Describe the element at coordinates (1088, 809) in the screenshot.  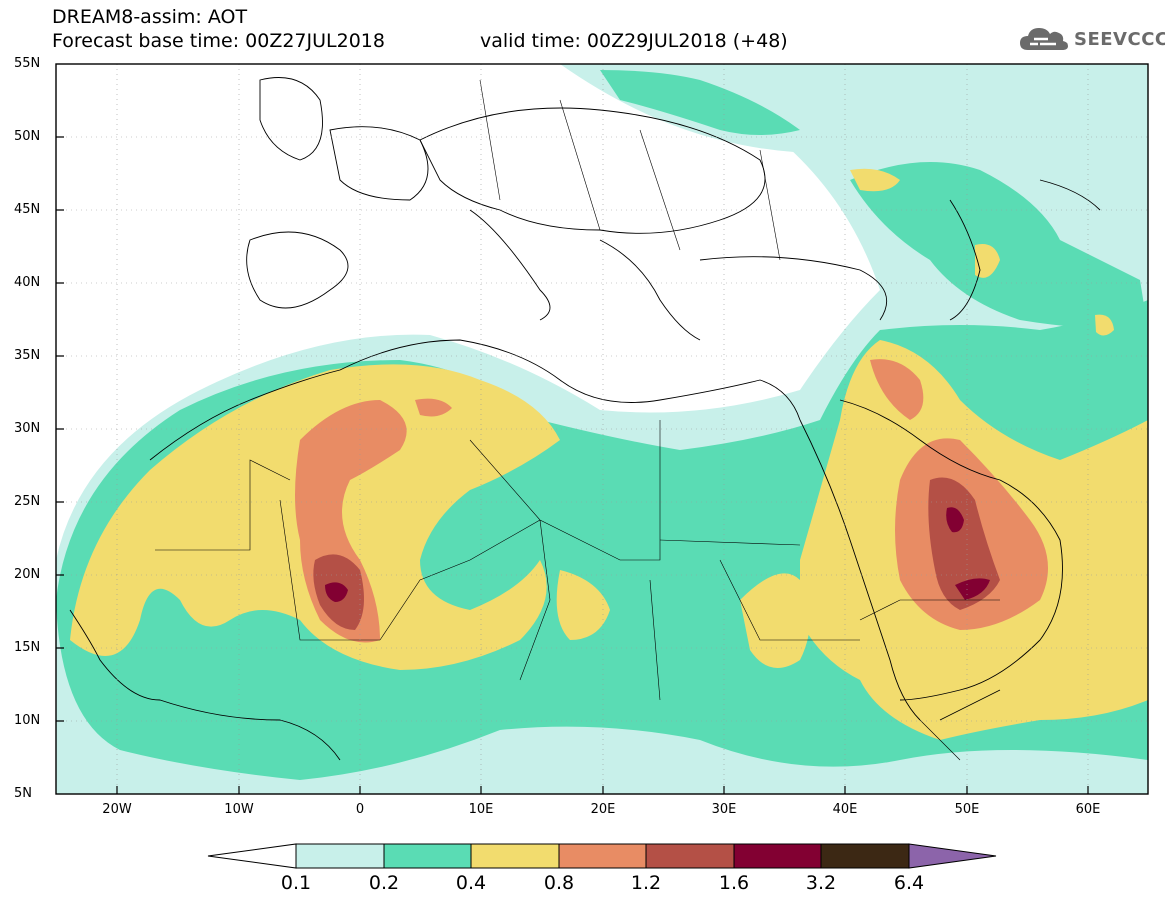
I see `lon-label: 60E` at that location.